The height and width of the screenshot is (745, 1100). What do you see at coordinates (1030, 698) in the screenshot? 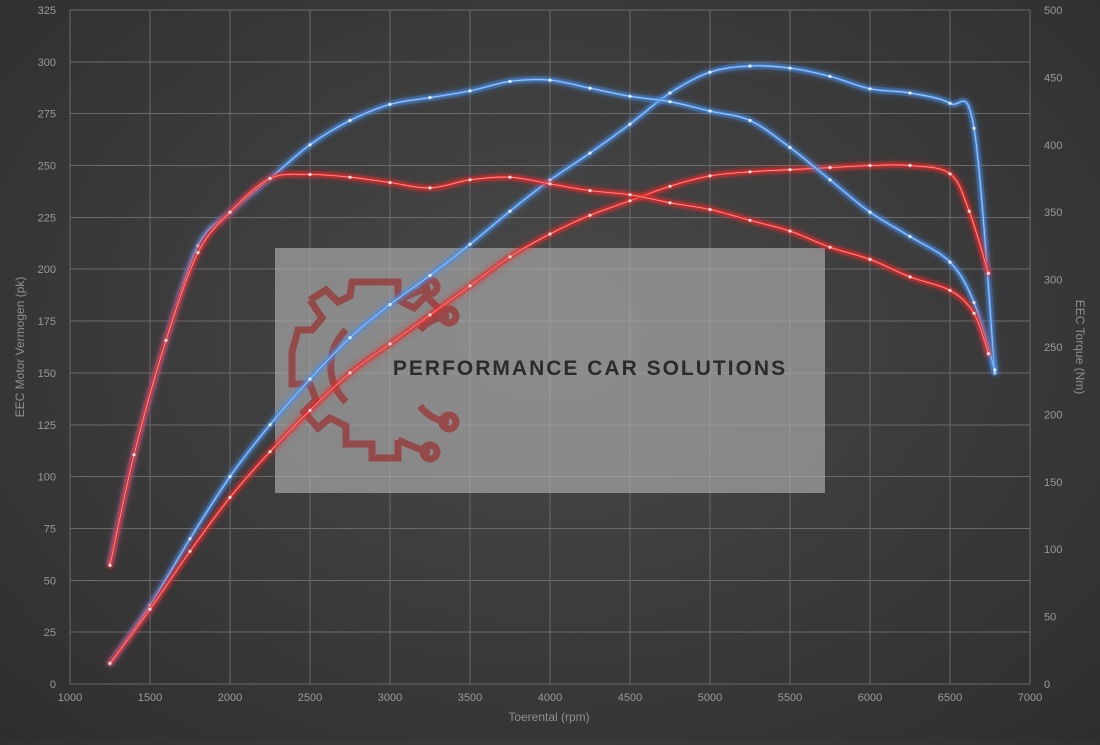
I see `x-tick-label: 7000` at bounding box center [1030, 698].